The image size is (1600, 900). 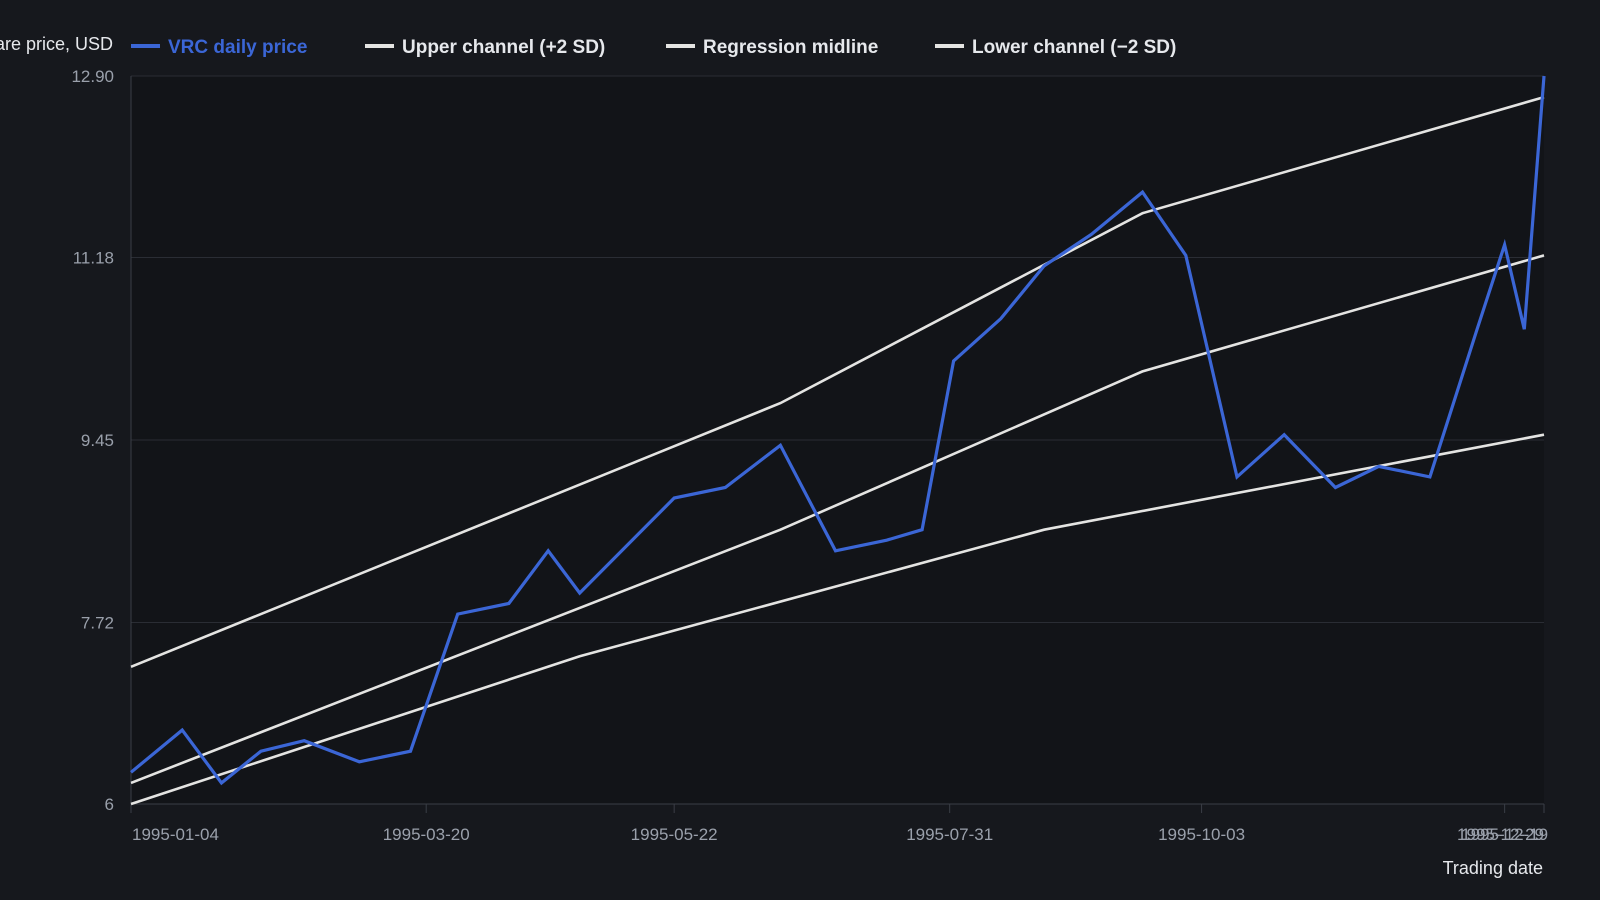 What do you see at coordinates (92, 76) in the screenshot?
I see `y-tick-label: 12.90` at bounding box center [92, 76].